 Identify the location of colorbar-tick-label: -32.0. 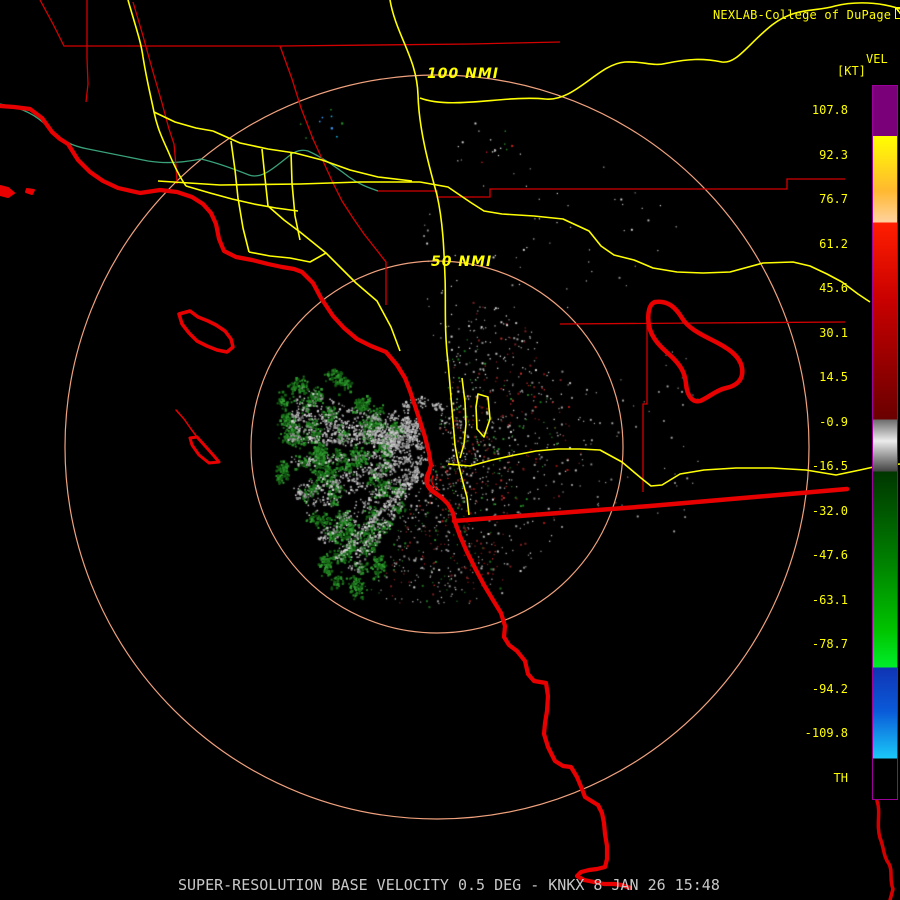
(829, 510).